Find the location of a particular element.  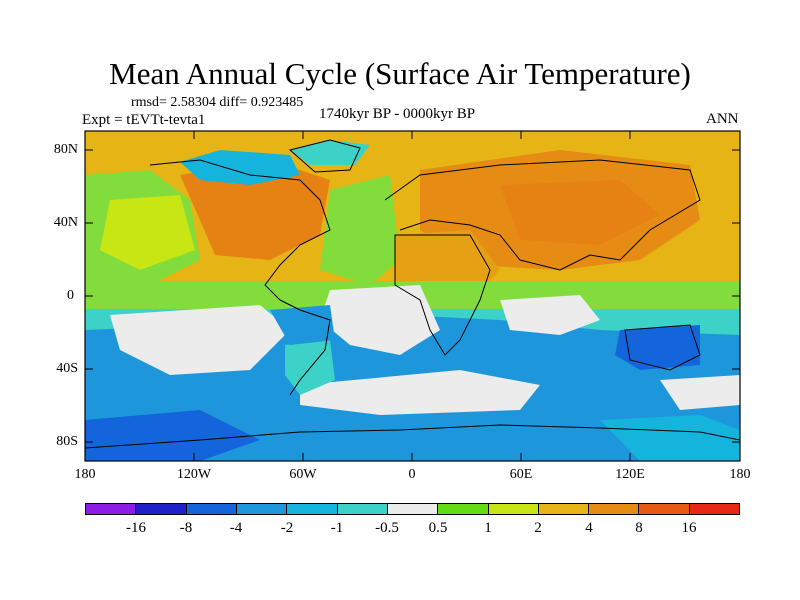

lon-label-0: 0 is located at coordinates (412, 474).